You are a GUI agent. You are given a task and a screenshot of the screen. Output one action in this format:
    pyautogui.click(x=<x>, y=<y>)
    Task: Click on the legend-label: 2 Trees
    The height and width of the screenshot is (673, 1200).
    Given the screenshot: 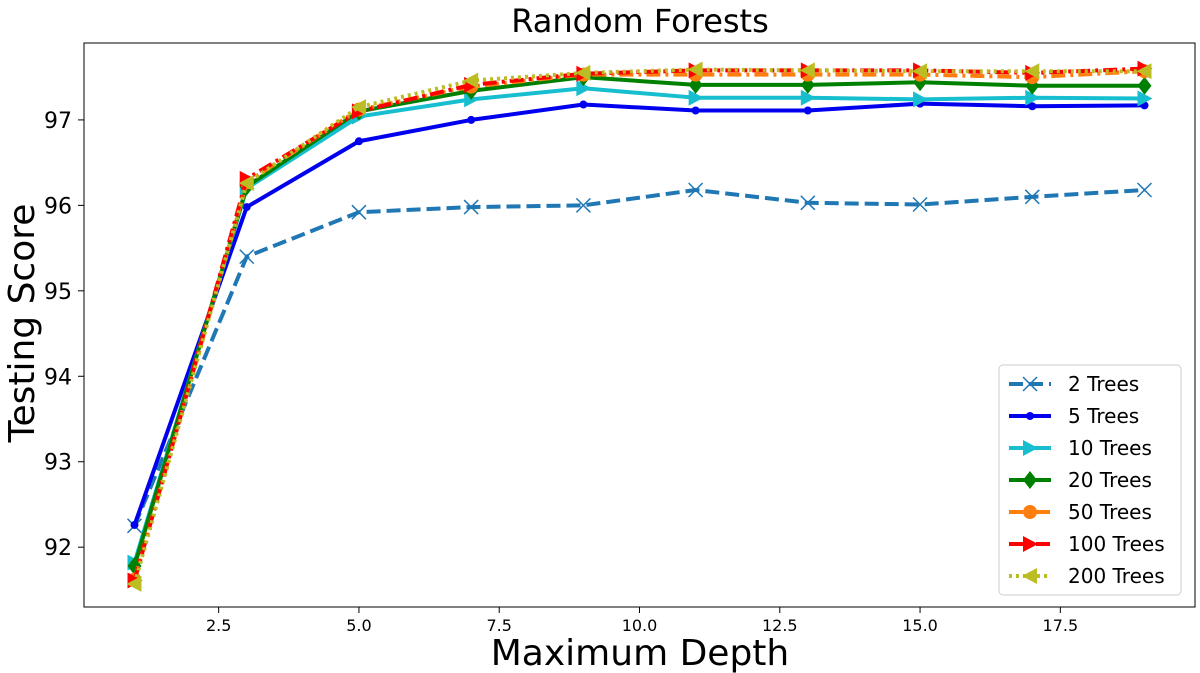 What is the action you would take?
    pyautogui.click(x=1103, y=384)
    